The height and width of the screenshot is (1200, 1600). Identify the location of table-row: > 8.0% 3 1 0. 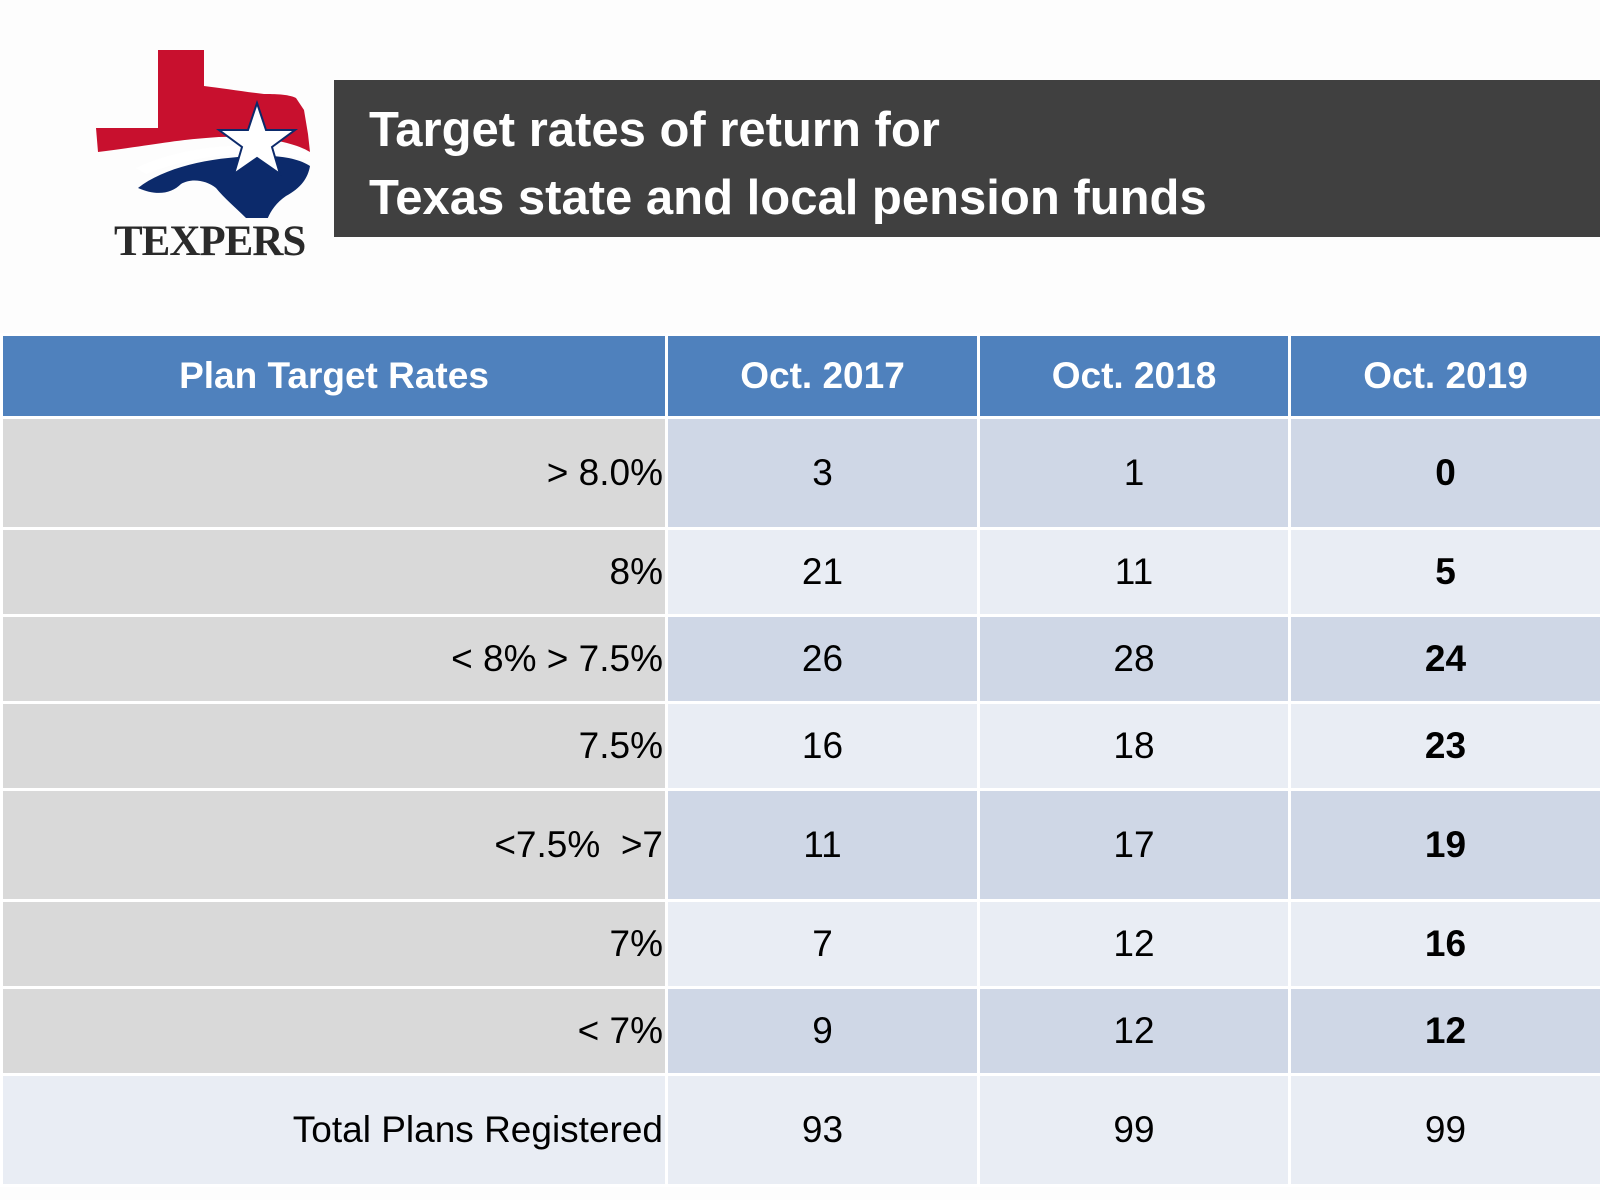
(800, 473).